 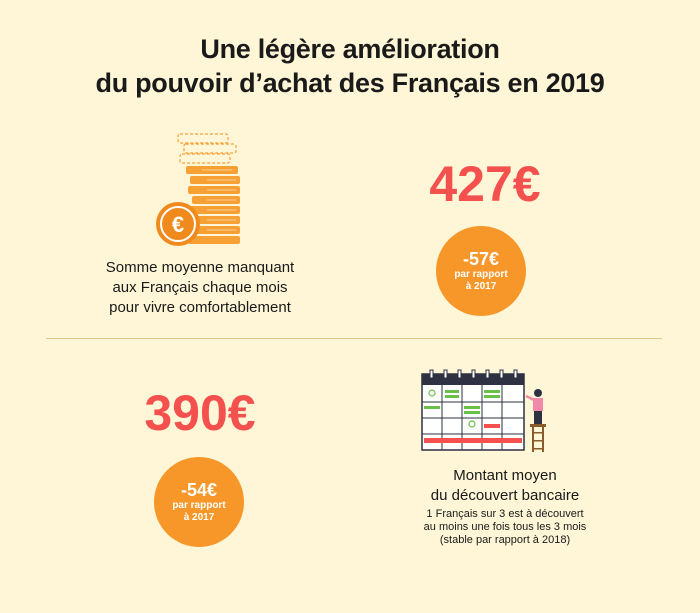 What do you see at coordinates (505, 495) in the screenshot?
I see `section2-title-line-2: du découvert bancaire` at bounding box center [505, 495].